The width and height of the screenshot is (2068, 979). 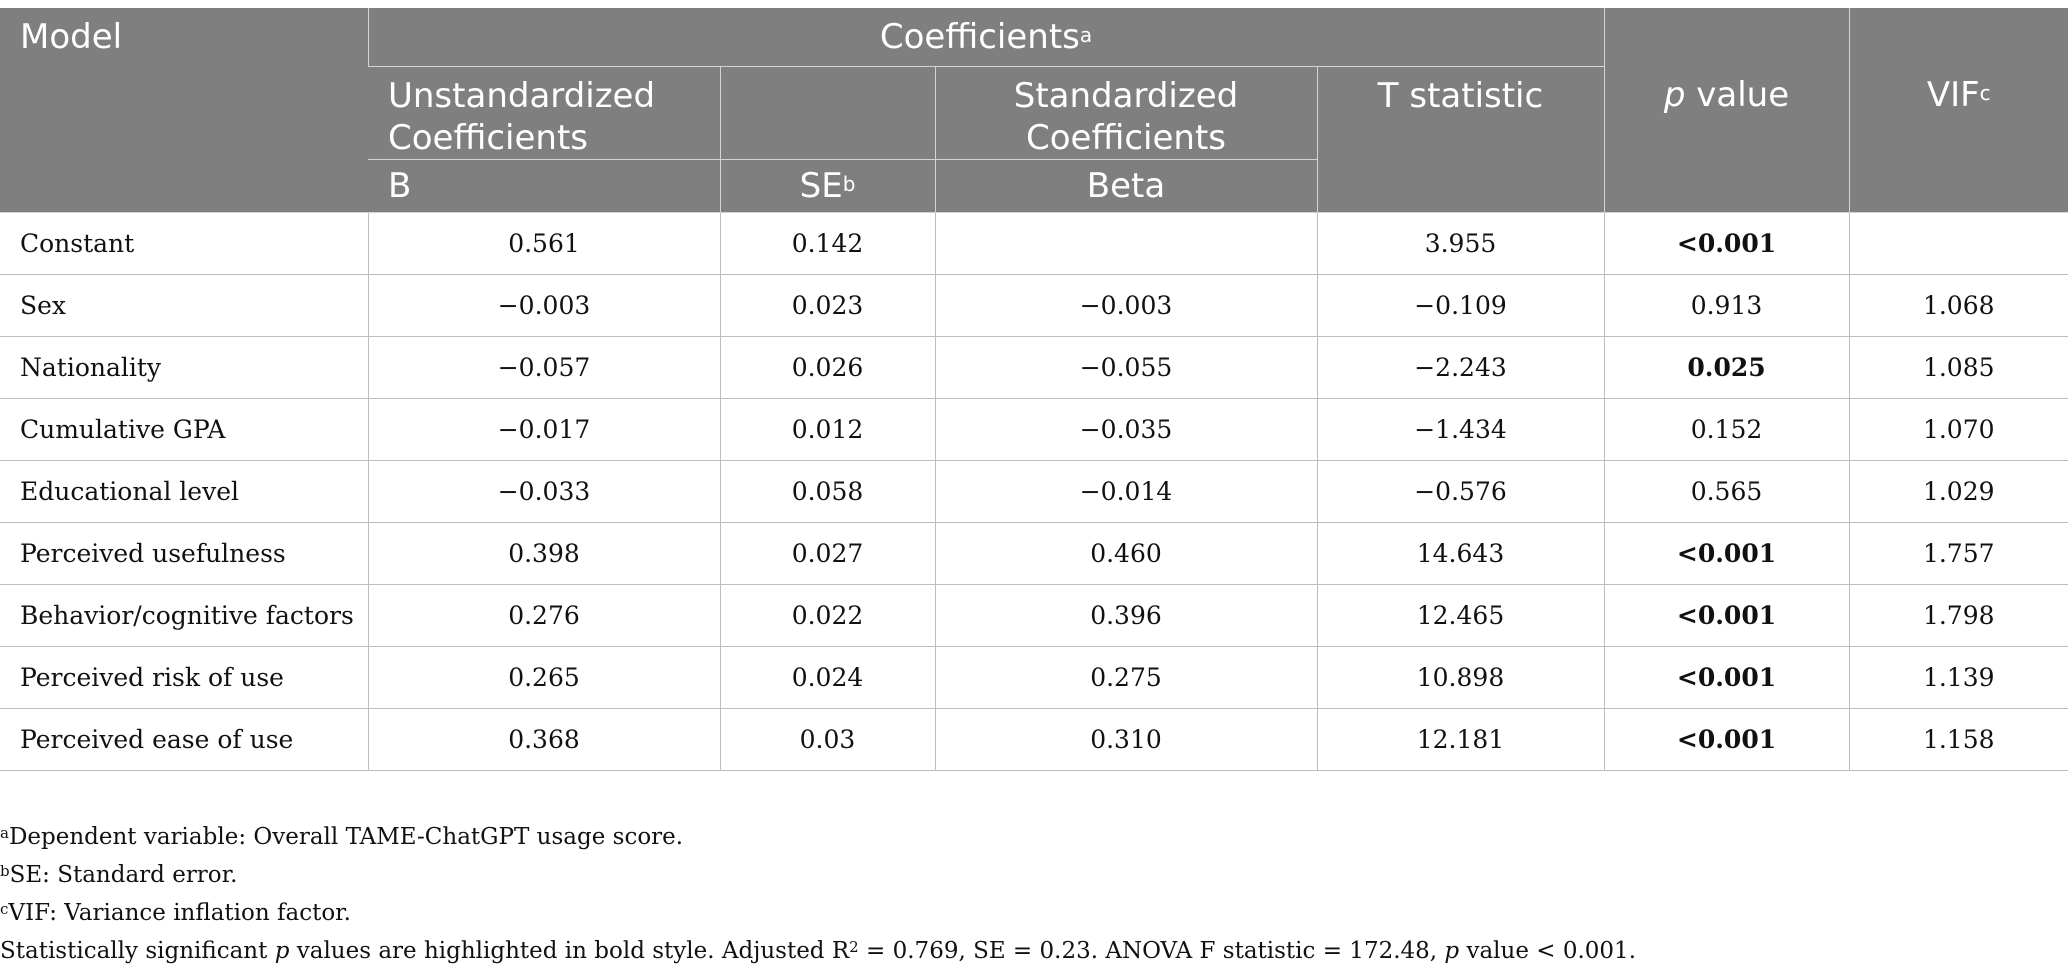 I want to click on cell-beta, so click(x=1126, y=243).